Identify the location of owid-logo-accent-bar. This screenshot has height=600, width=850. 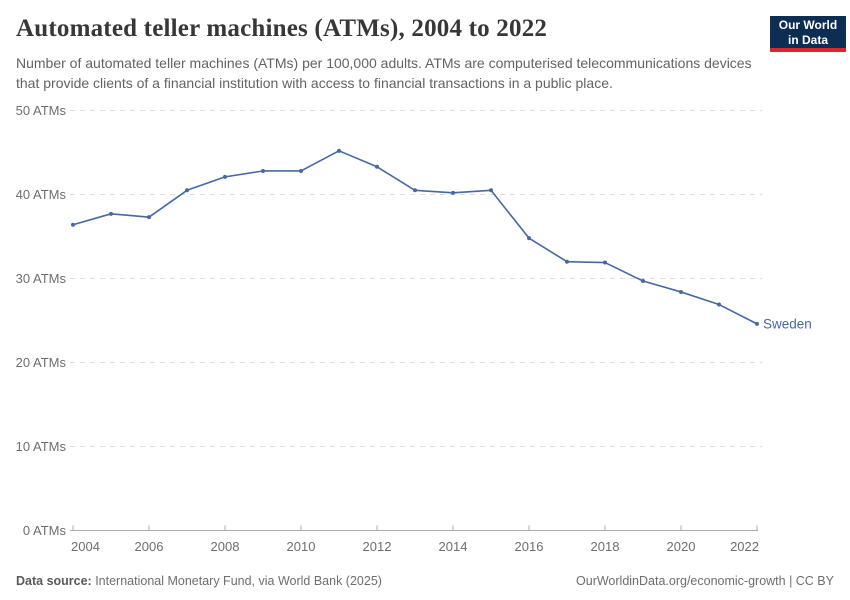
(808, 50).